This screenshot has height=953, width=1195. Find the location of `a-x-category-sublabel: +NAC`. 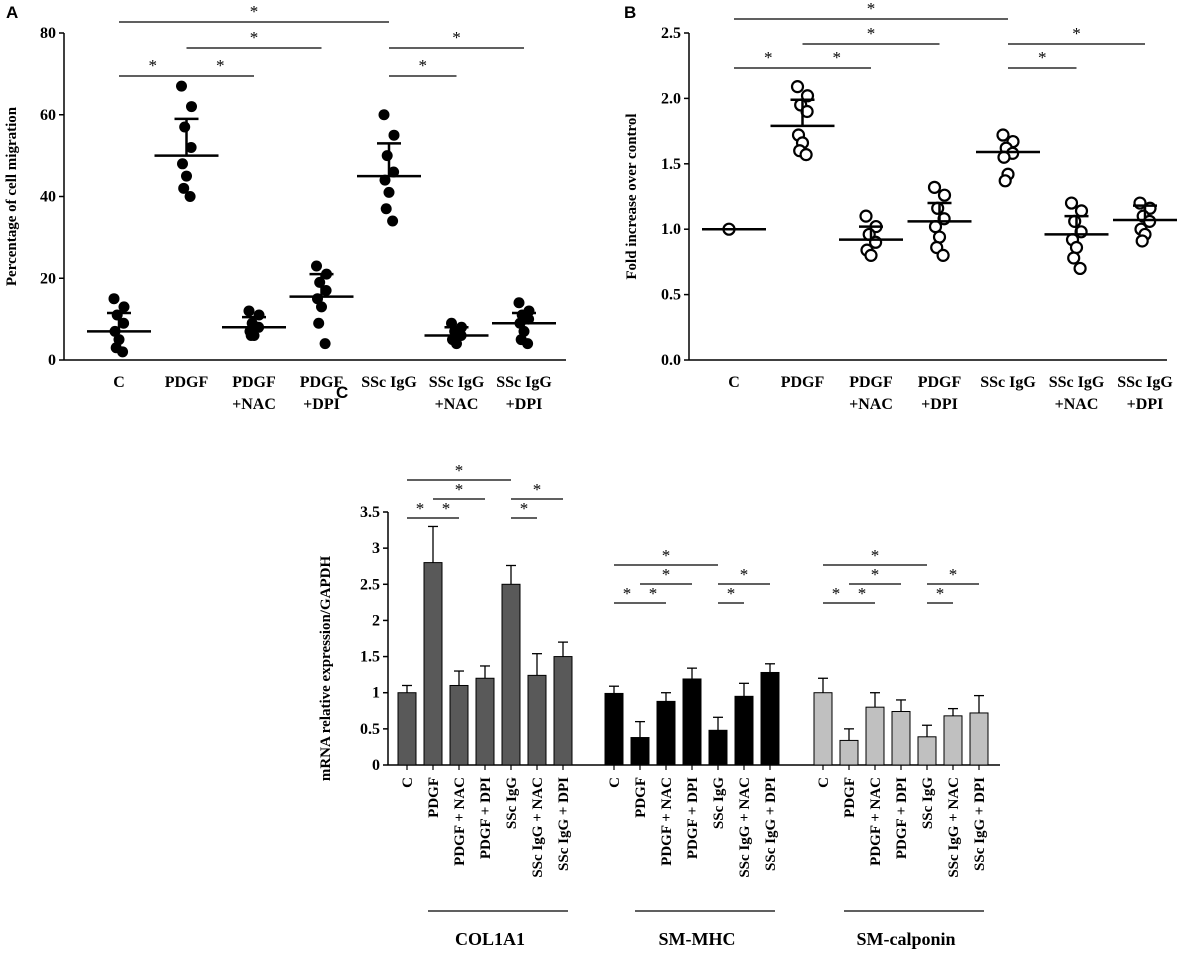

a-x-category-sublabel: +NAC is located at coordinates (457, 404).